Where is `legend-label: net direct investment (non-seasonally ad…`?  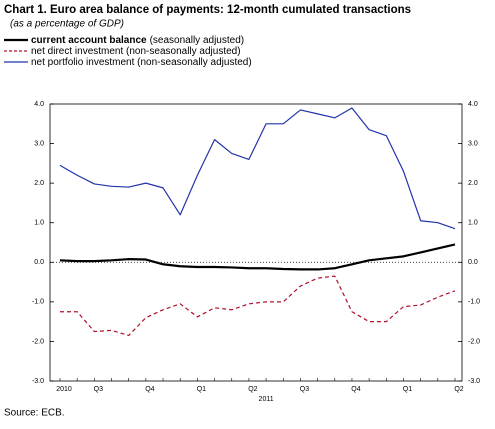
legend-label: net direct investment (non-seasonally ad… is located at coordinates (136, 51).